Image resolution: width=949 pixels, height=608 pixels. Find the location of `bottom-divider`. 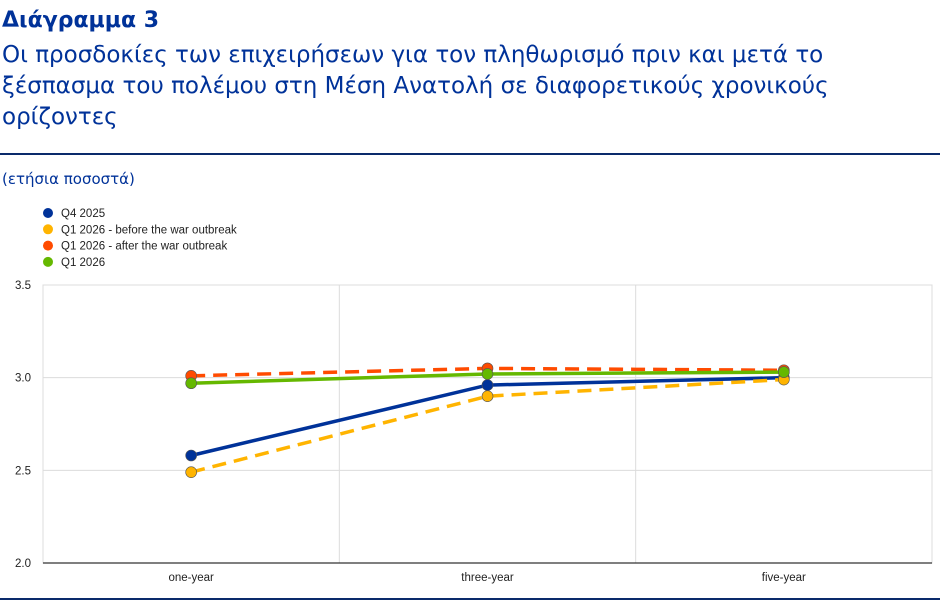

bottom-divider is located at coordinates (470, 599).